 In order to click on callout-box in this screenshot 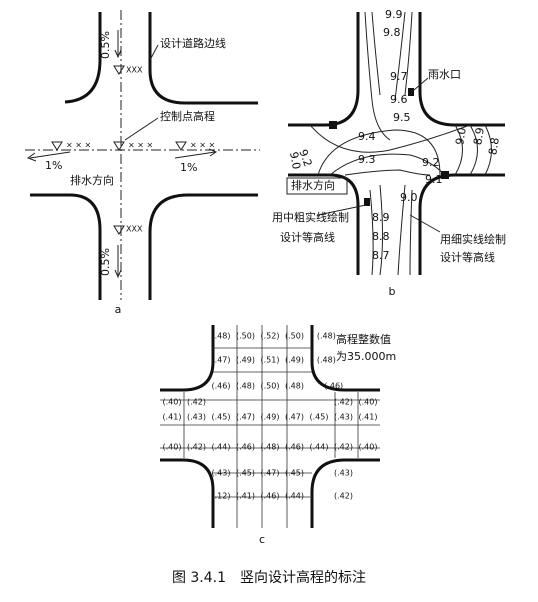, I will do `click(317, 186)`.